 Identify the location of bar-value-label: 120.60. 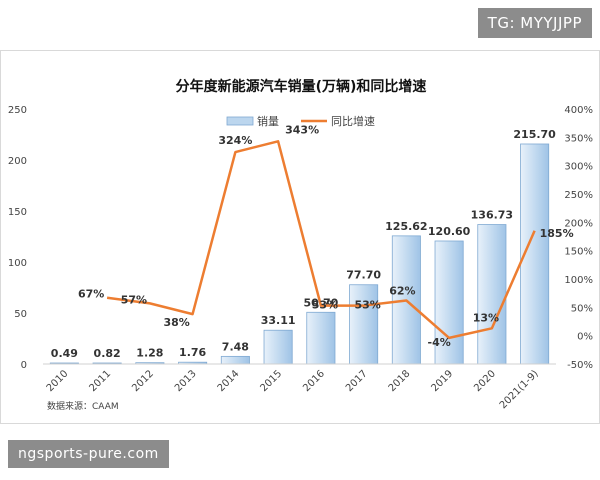
(449, 231).